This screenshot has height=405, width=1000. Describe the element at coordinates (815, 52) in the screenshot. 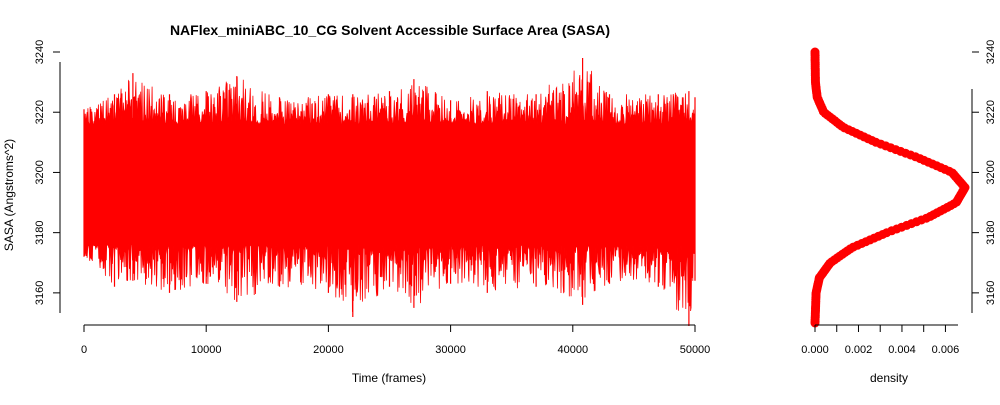

I see `density-point` at that location.